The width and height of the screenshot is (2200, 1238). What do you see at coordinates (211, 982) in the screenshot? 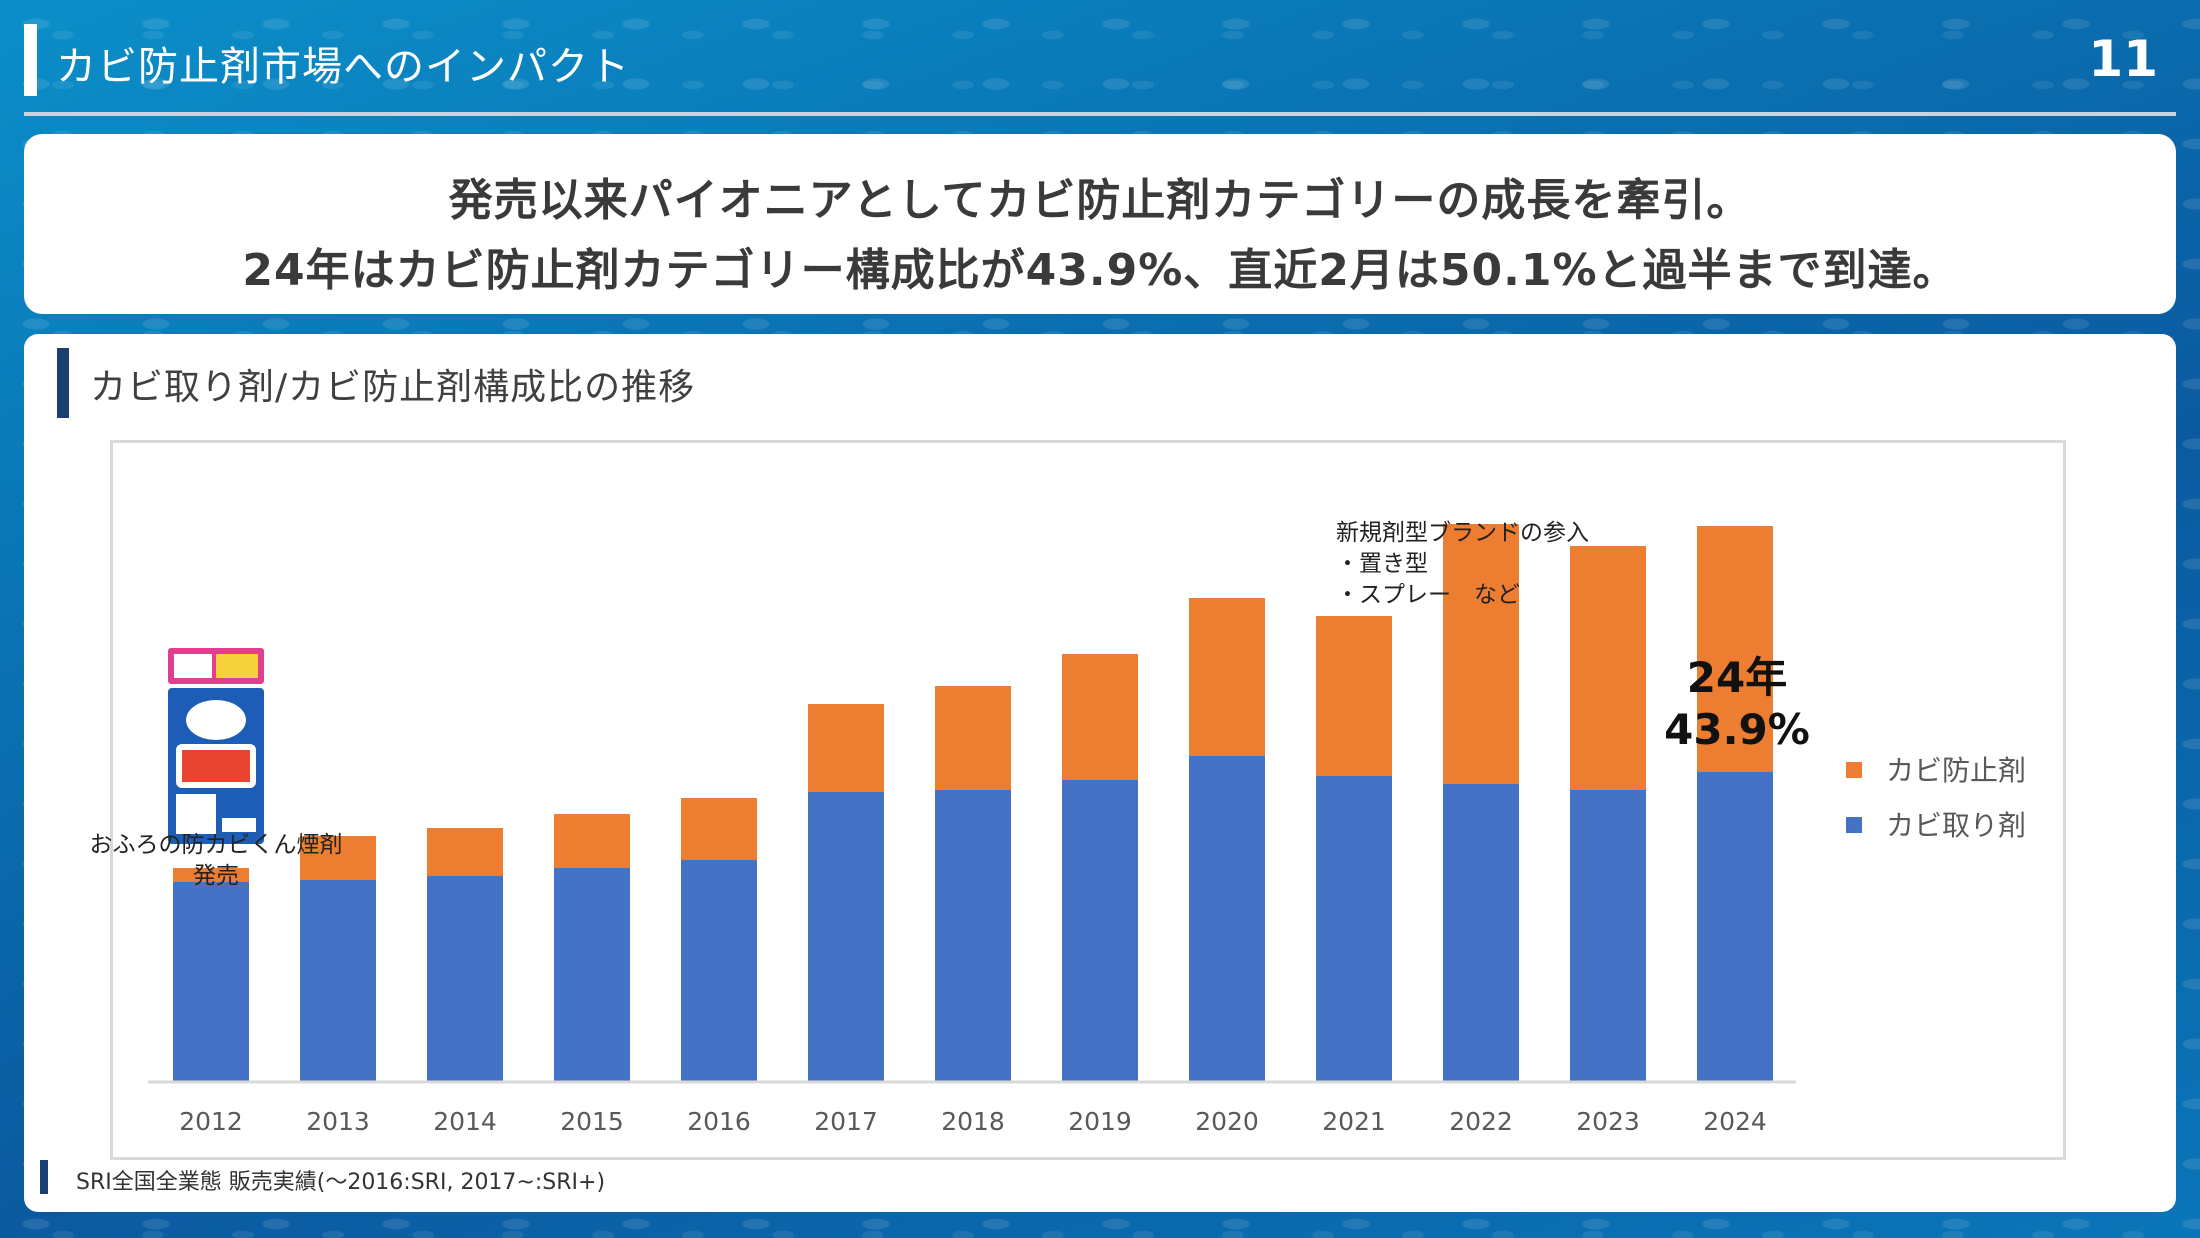
I see `bar-kabi-toriza-2012` at bounding box center [211, 982].